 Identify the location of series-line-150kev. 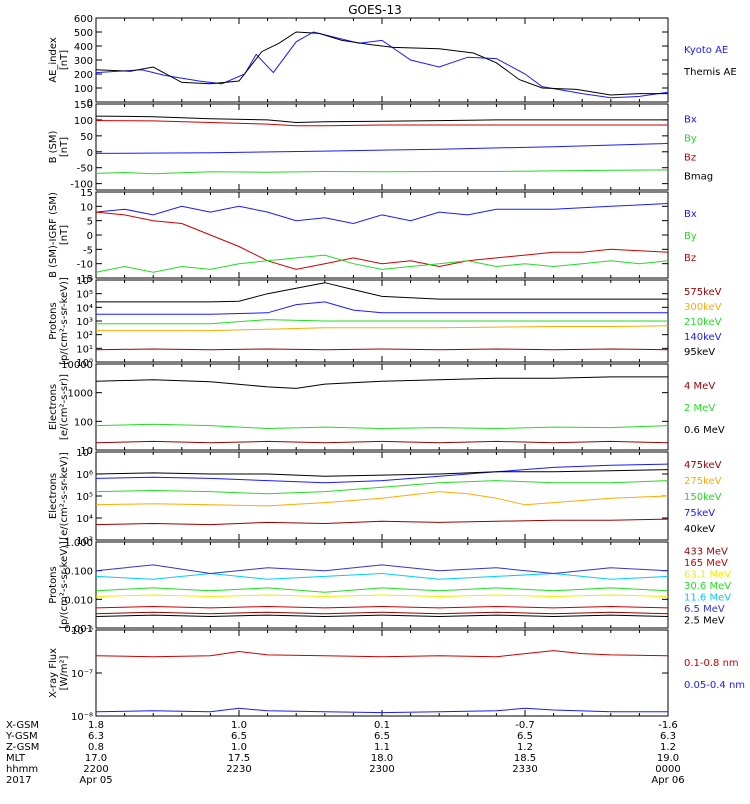
(382, 487).